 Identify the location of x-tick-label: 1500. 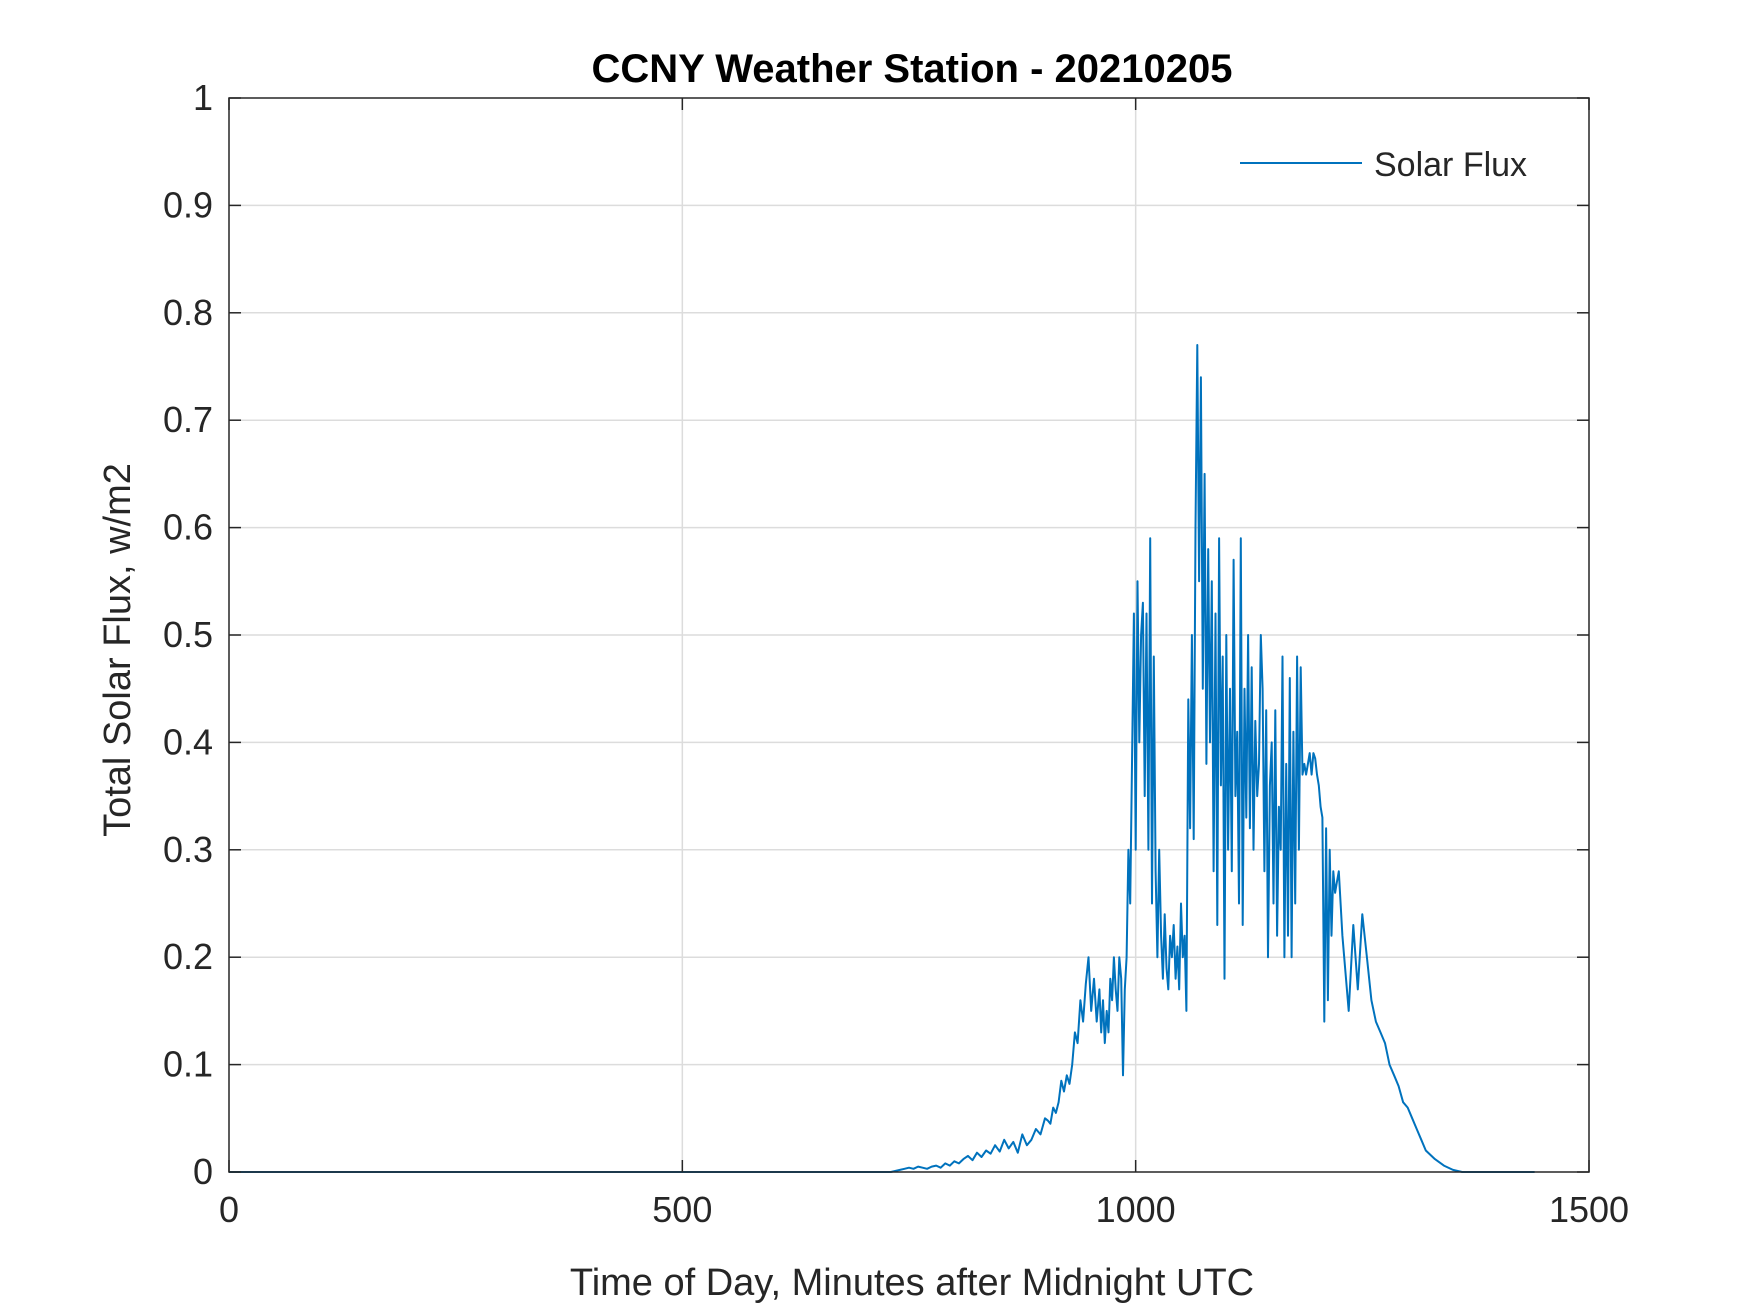
(1589, 1209).